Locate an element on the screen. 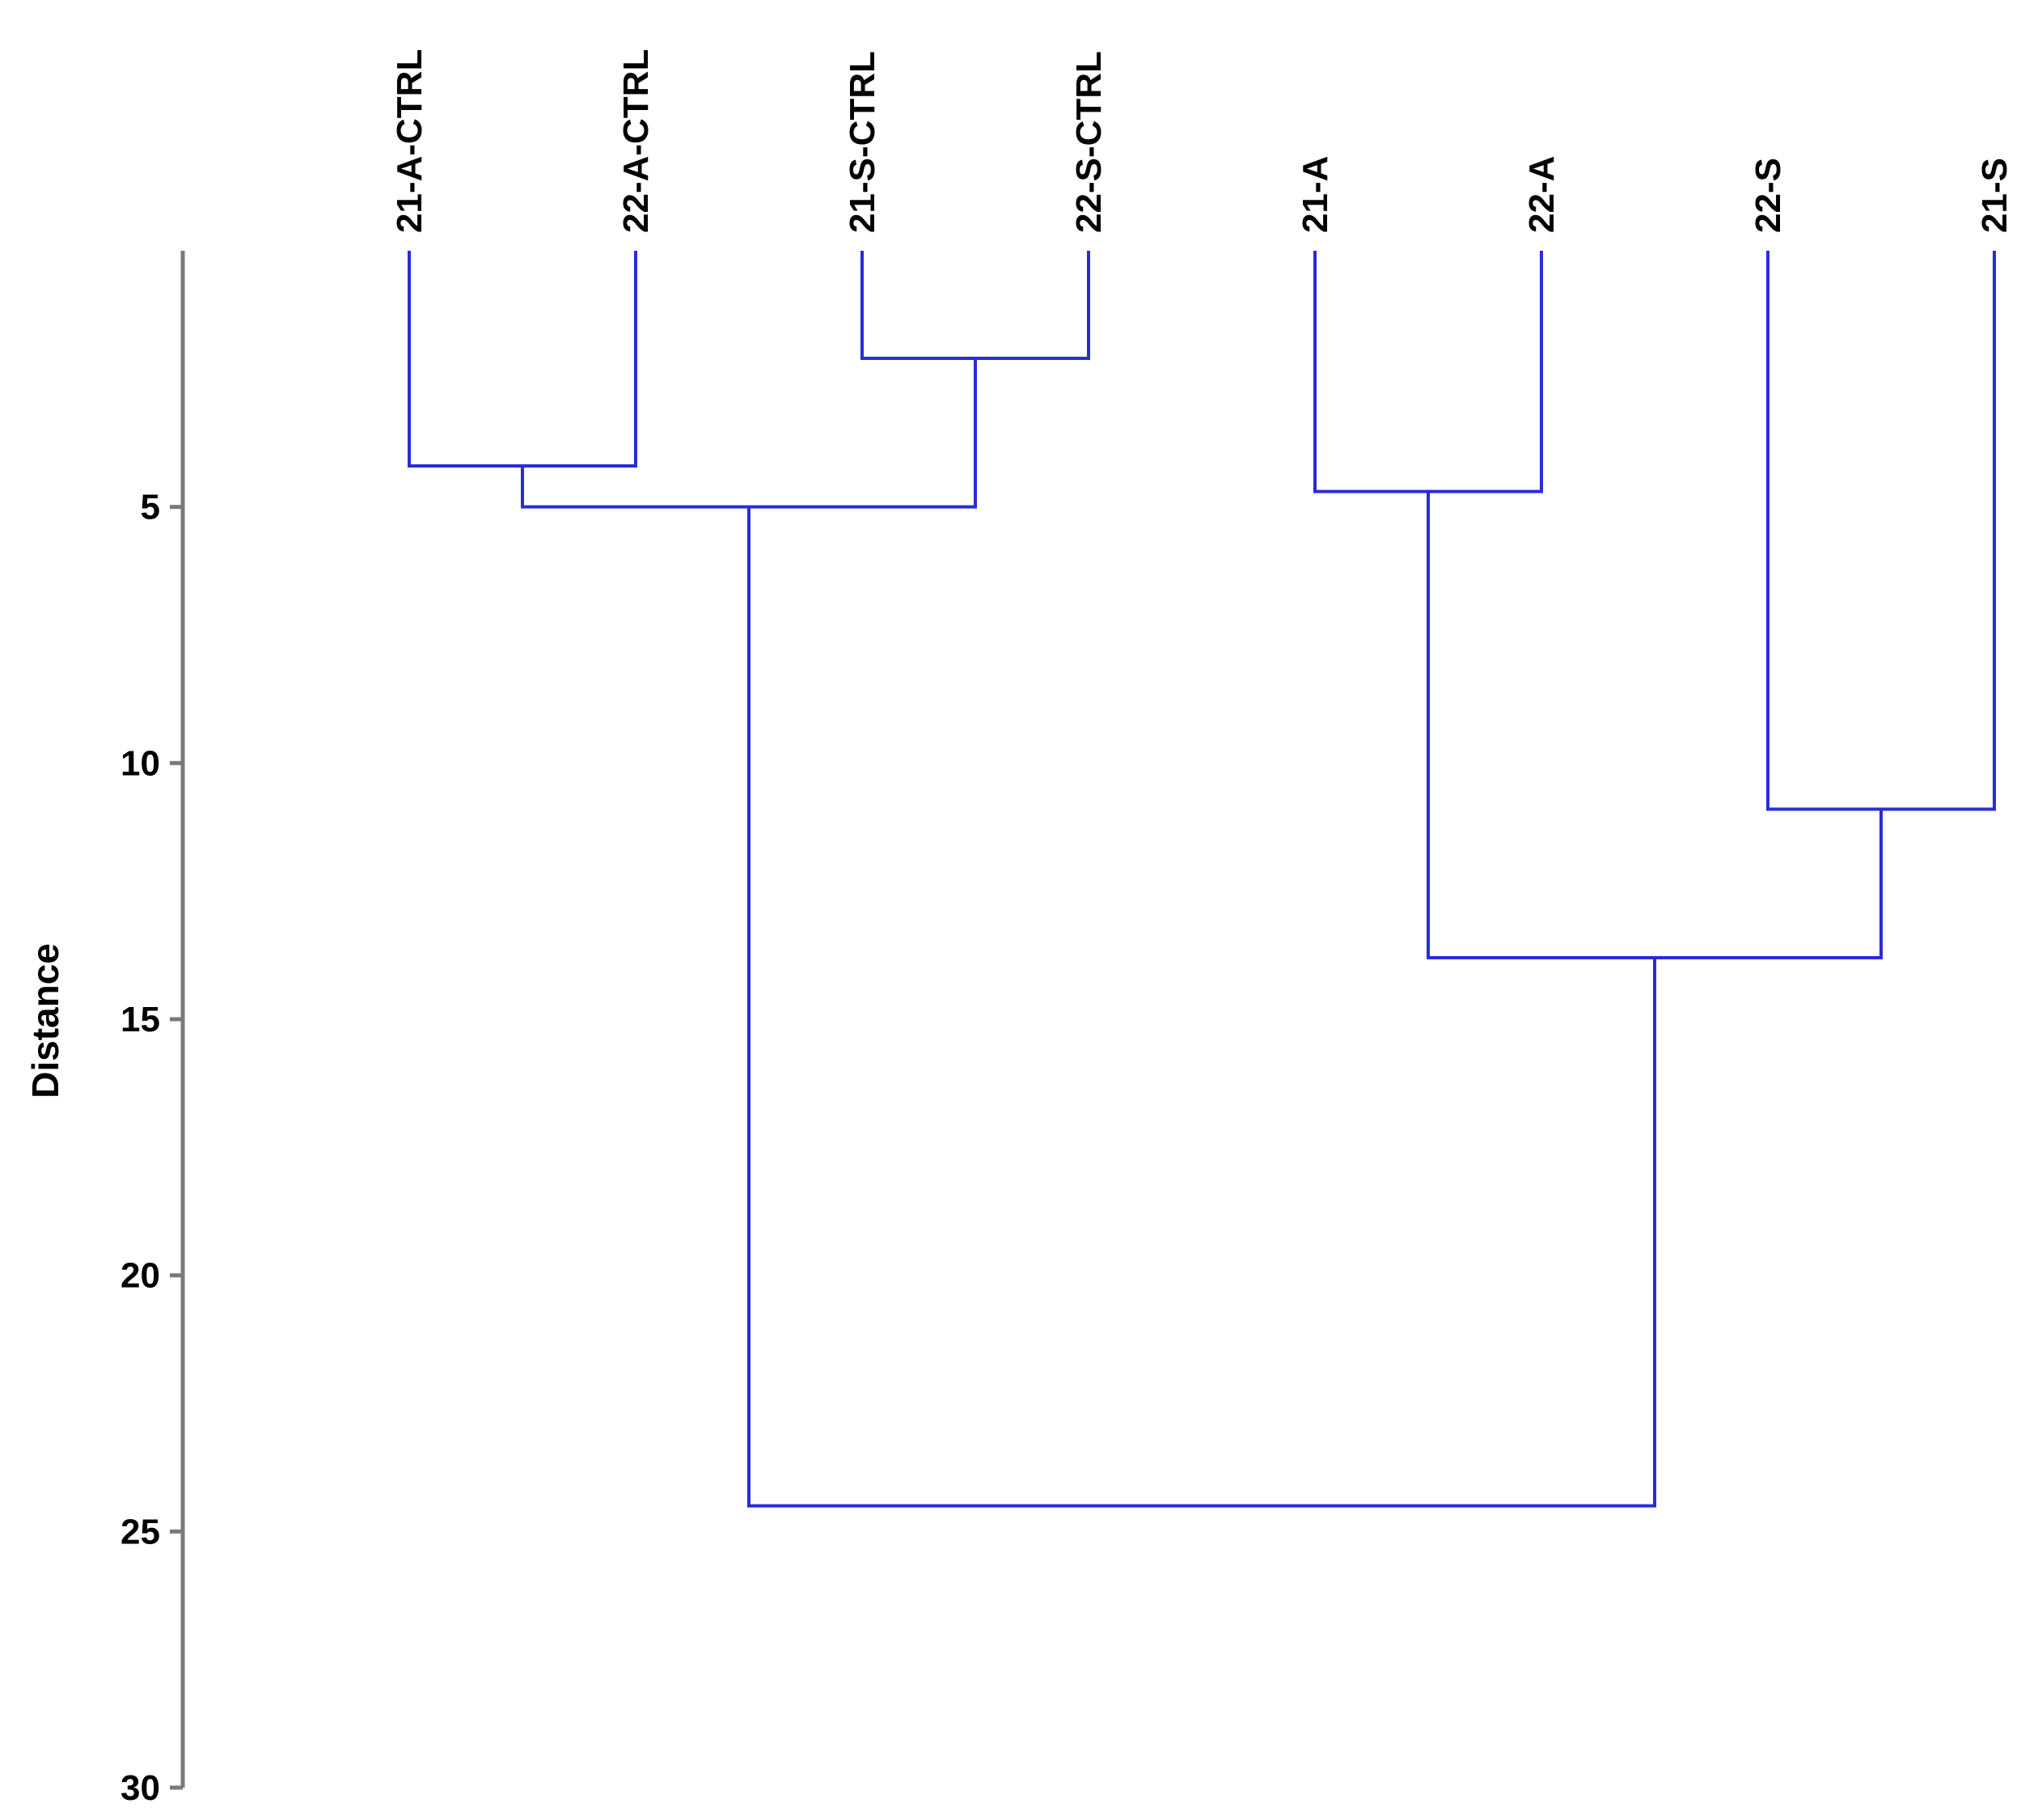 The height and width of the screenshot is (1820, 2021). distance-axis: 5 10 15 20 25 30 is located at coordinates (152, 1029).